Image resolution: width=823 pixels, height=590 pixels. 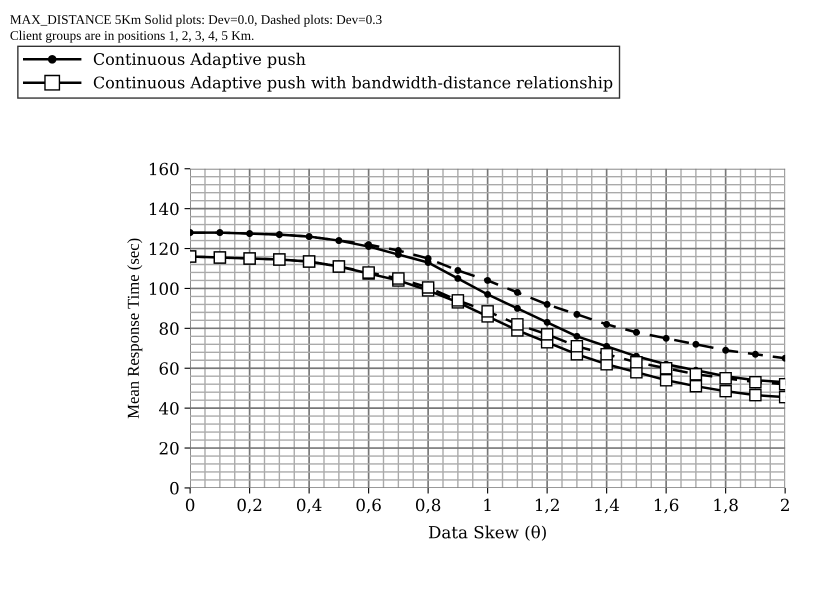 I want to click on x-tick-label: 1,8, so click(x=726, y=506).